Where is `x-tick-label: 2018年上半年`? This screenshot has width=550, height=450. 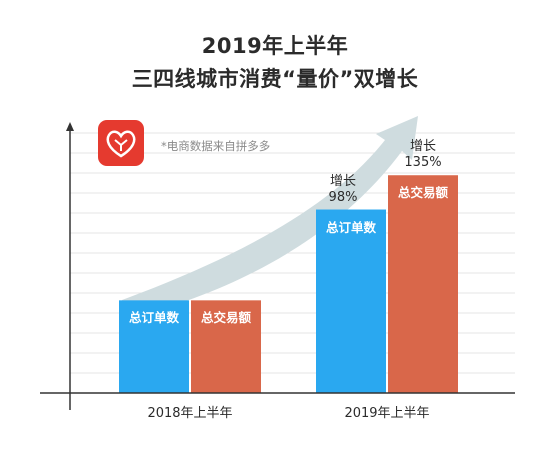
x-tick-label: 2018年上半年 is located at coordinates (190, 413).